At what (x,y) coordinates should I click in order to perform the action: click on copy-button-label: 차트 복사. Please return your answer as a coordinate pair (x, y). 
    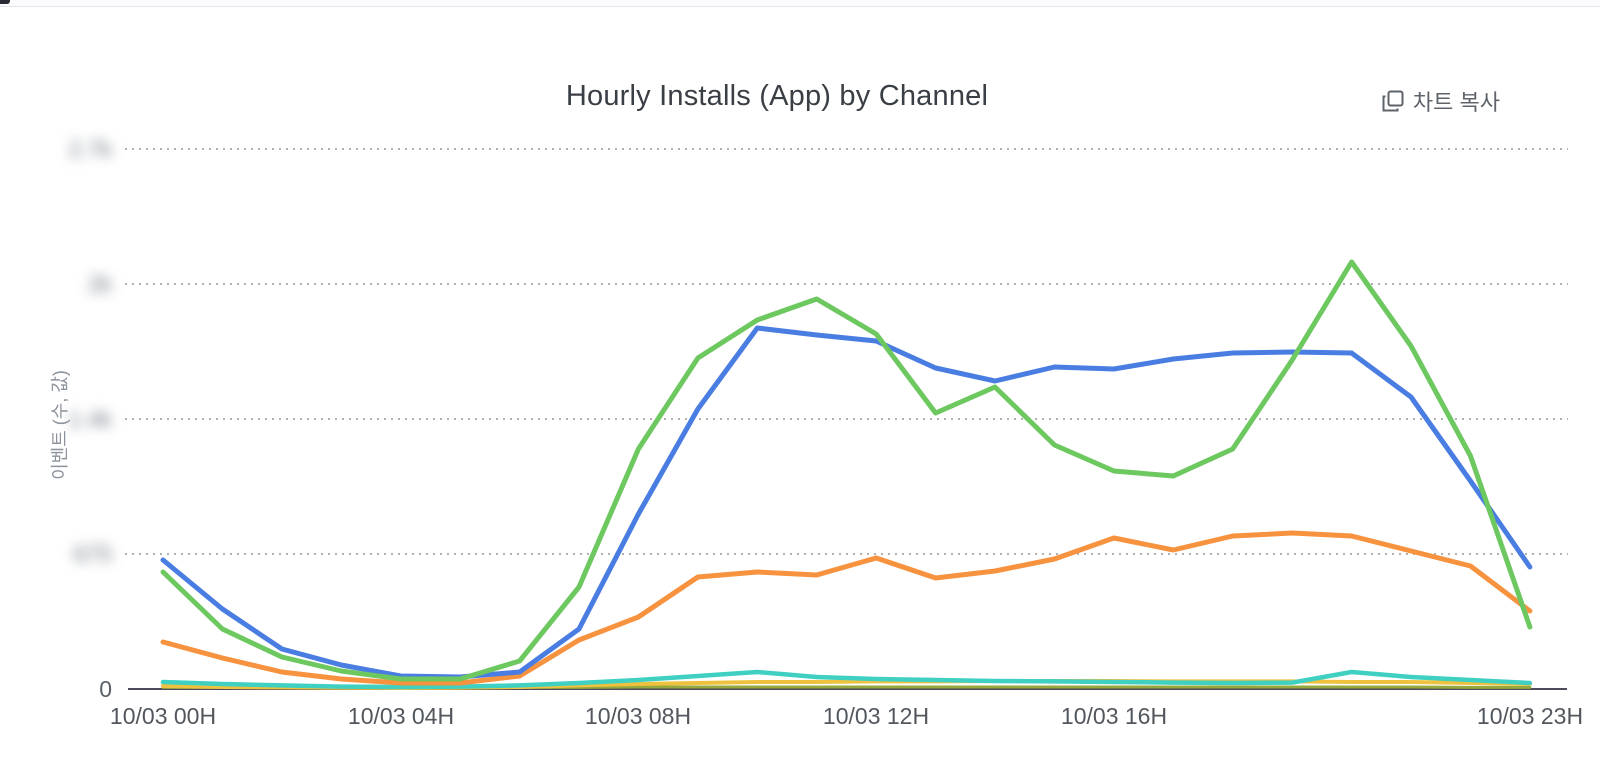
    Looking at the image, I should click on (1456, 102).